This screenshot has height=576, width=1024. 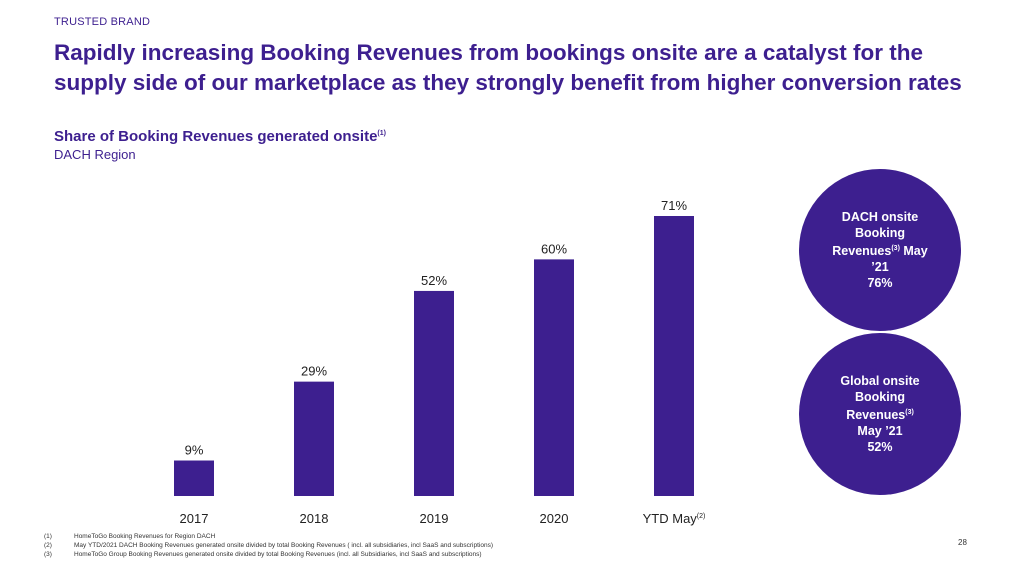 What do you see at coordinates (434, 518) in the screenshot?
I see `x-tick-label: 2019` at bounding box center [434, 518].